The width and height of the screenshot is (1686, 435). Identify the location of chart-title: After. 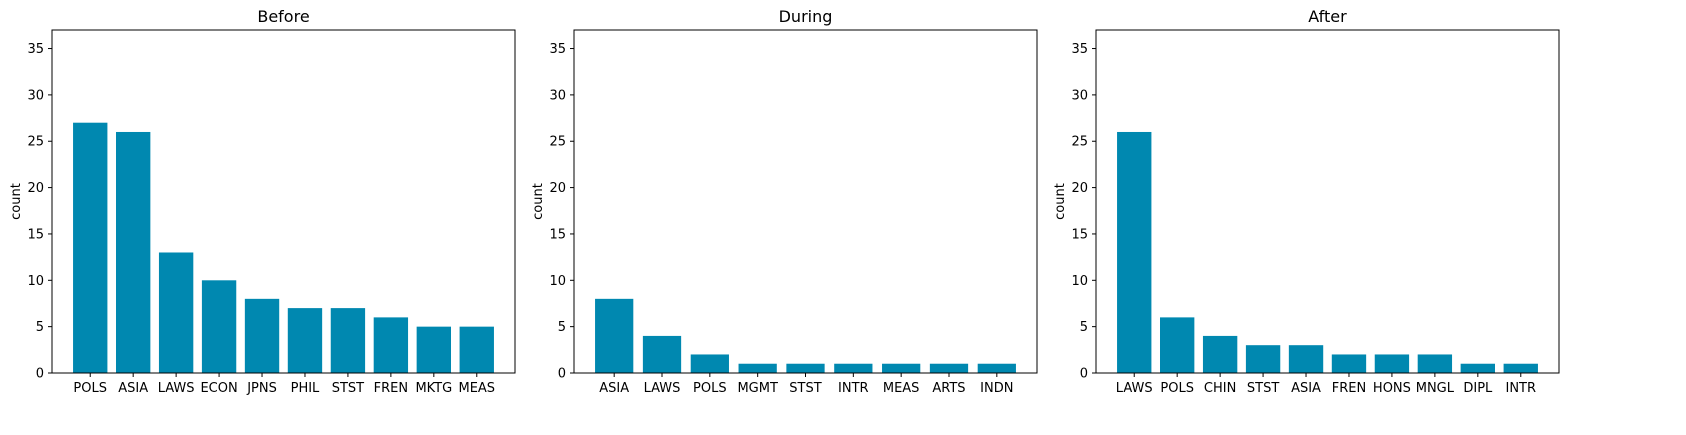
(1327, 16).